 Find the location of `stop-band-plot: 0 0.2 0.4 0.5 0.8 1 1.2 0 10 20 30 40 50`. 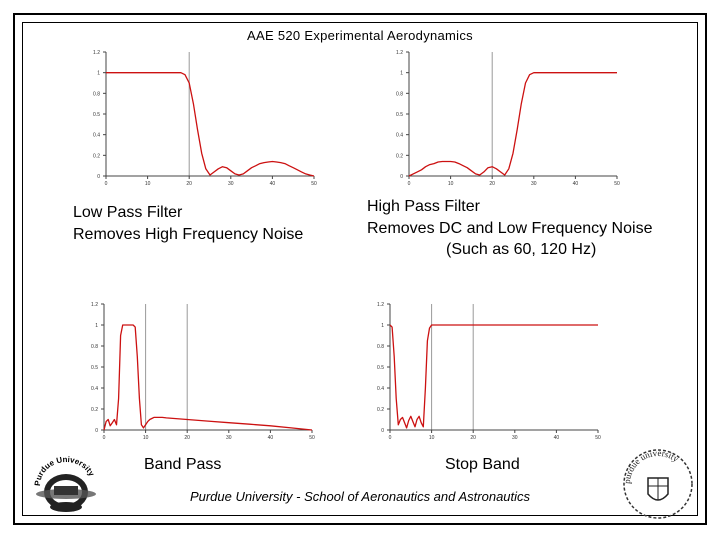

stop-band-plot: 0 0.2 0.4 0.5 0.8 1 1.2 0 10 20 30 40 50 is located at coordinates (490, 369).